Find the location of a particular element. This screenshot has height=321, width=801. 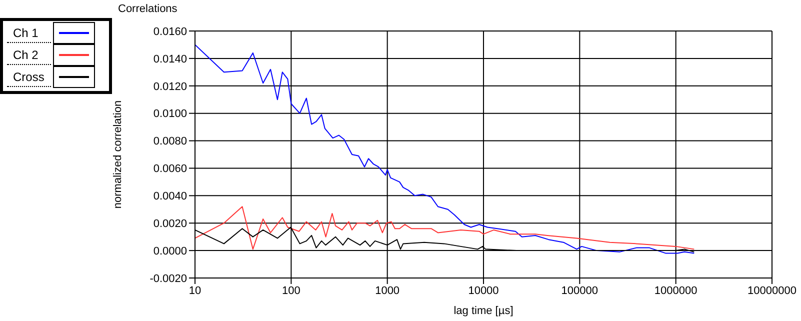

x-tick-label: 1000 is located at coordinates (387, 290).